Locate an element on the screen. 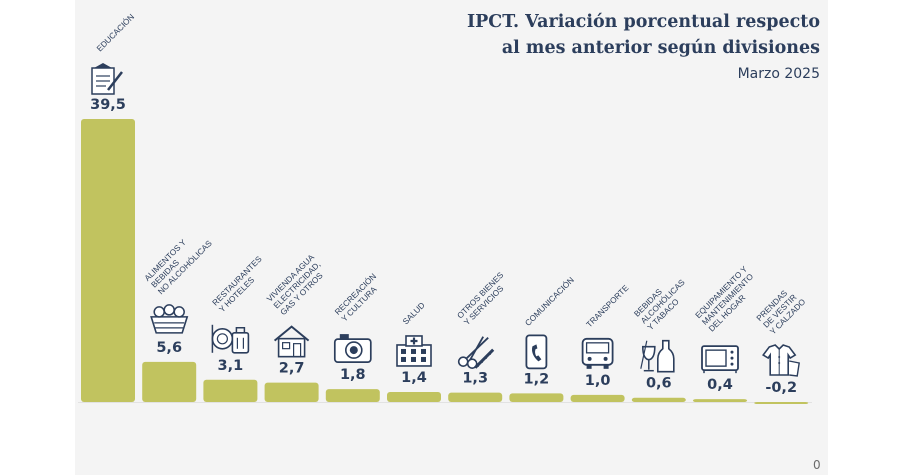 This screenshot has width=912, height=475. category-label-line: COMUNICACIÓN is located at coordinates (549, 301).